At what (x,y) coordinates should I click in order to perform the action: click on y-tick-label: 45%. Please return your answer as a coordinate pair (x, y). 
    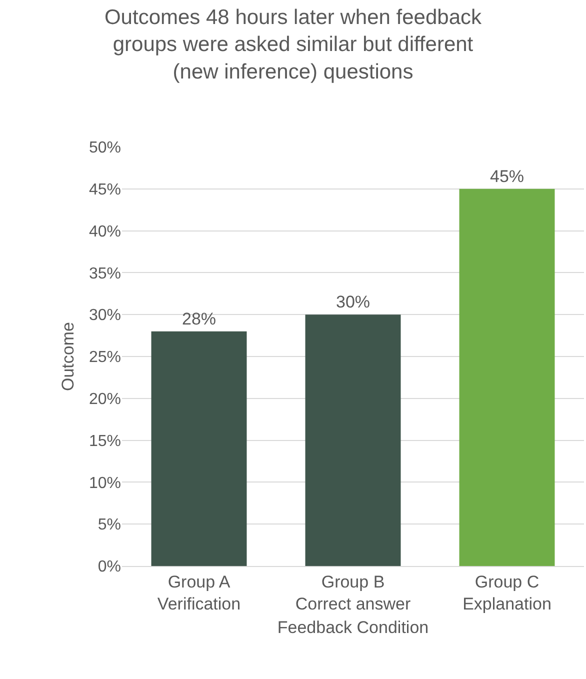
    Looking at the image, I should click on (104, 190).